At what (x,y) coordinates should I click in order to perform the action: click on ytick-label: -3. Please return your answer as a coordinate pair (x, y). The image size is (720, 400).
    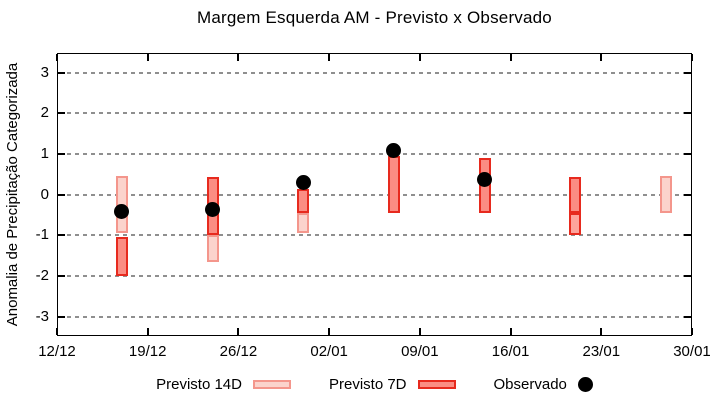
    Looking at the image, I should click on (42, 316).